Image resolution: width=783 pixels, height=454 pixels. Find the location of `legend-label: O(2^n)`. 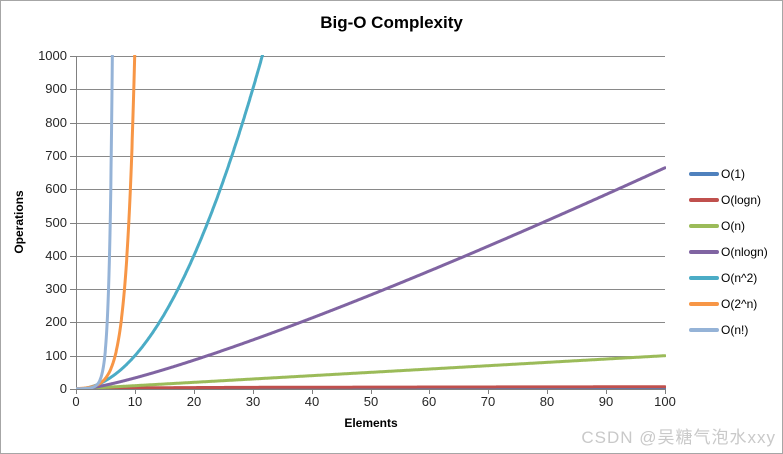

legend-label: O(2^n) is located at coordinates (739, 304).